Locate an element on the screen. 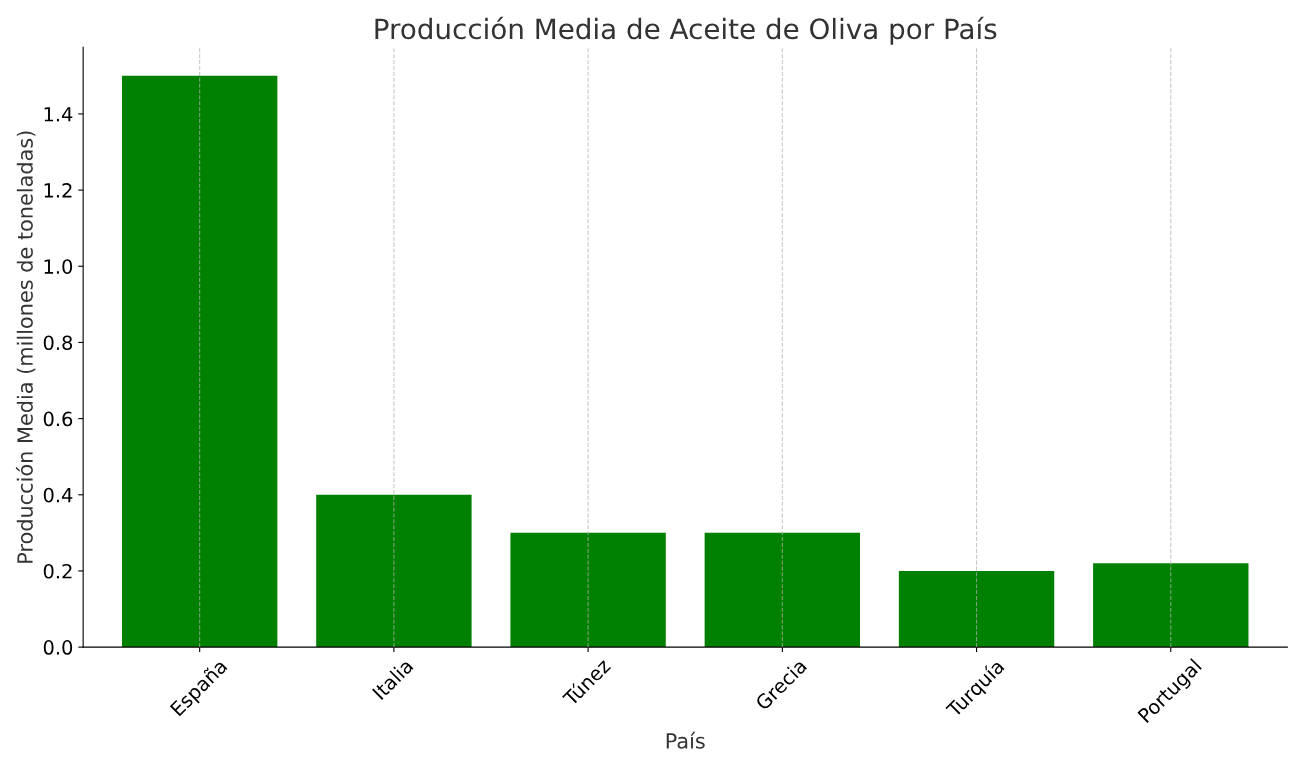 The image size is (1299, 775). y-tick-label: 0.4 is located at coordinates (58, 495).